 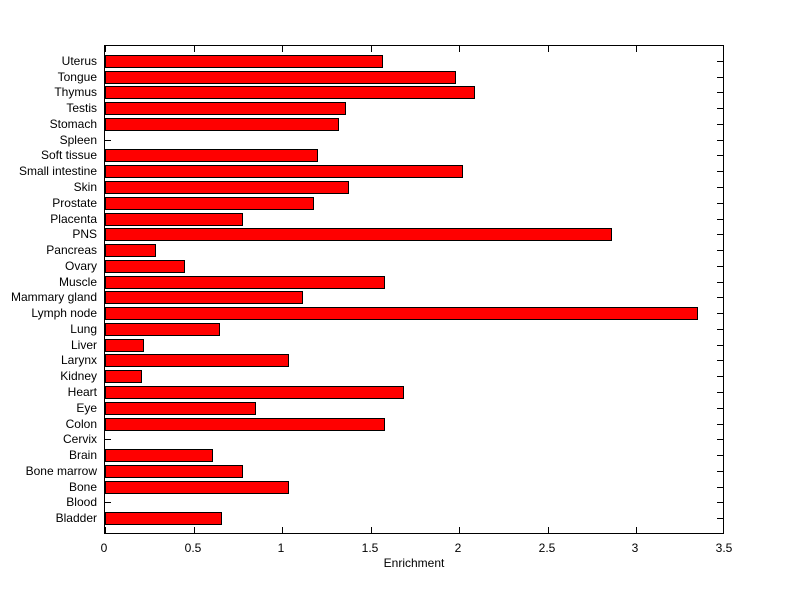 I want to click on y-tick-label-lung: Lung, so click(x=83, y=329).